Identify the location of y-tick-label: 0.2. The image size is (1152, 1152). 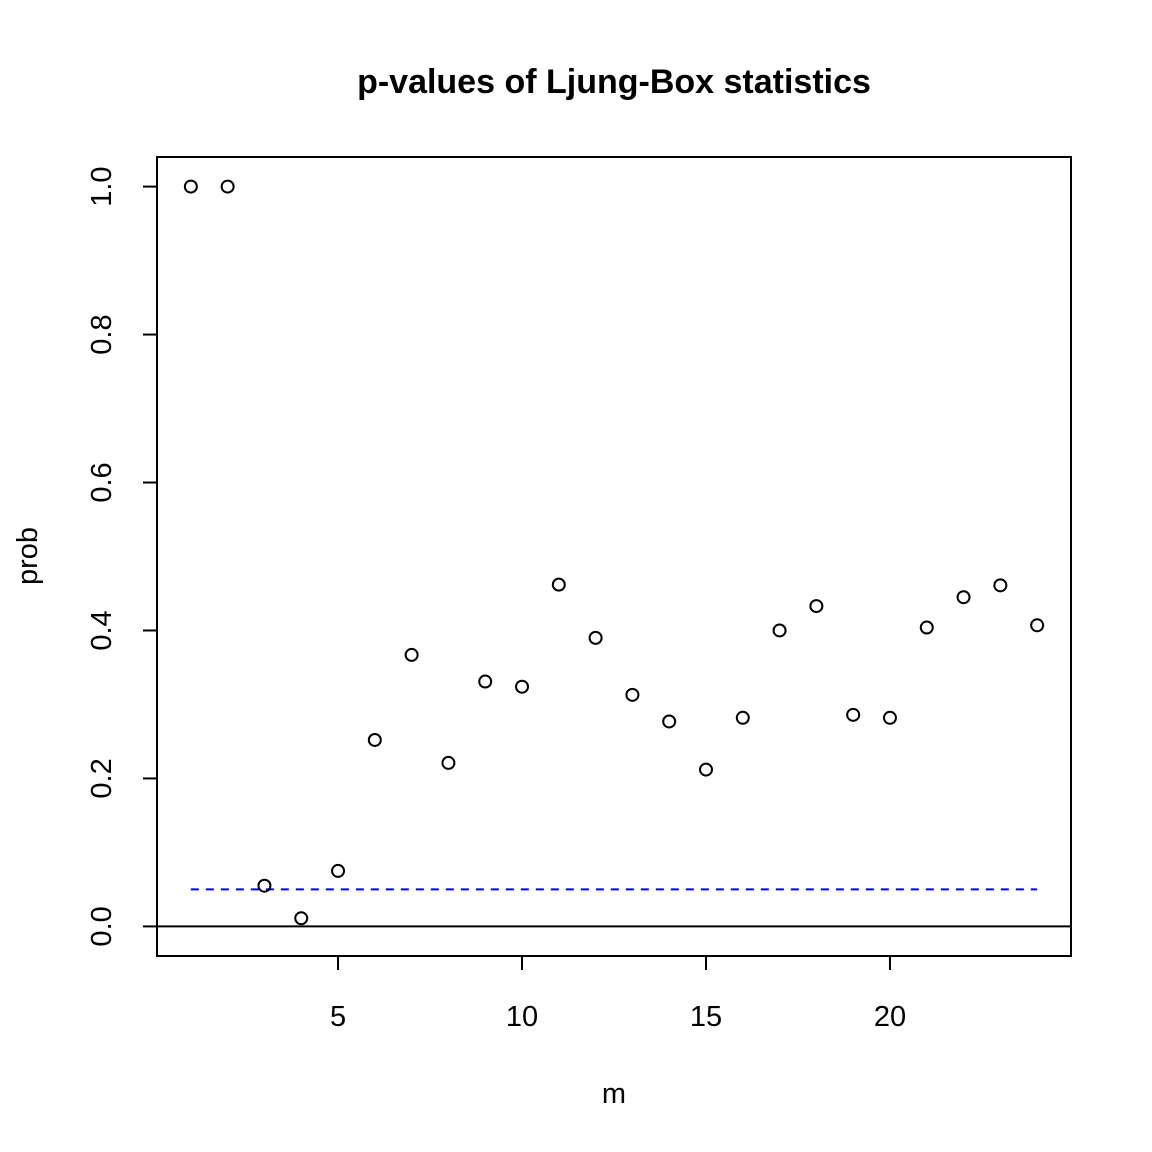
(102, 778).